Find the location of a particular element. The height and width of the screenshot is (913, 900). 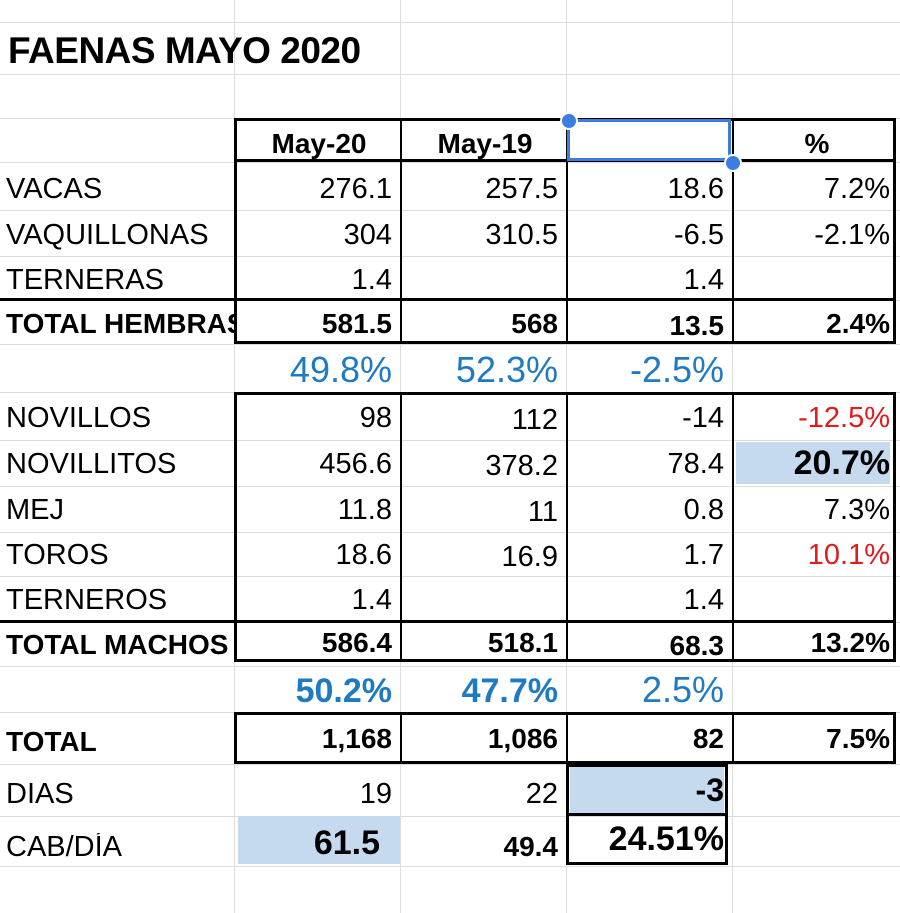

cell-may19: 518.1 is located at coordinates (522, 642).